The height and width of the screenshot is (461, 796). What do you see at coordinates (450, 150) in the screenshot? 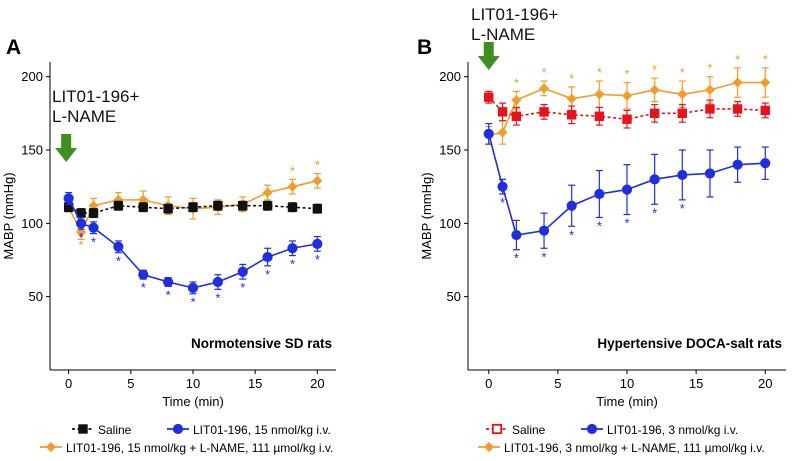
I see `y-tick-label: 150` at bounding box center [450, 150].